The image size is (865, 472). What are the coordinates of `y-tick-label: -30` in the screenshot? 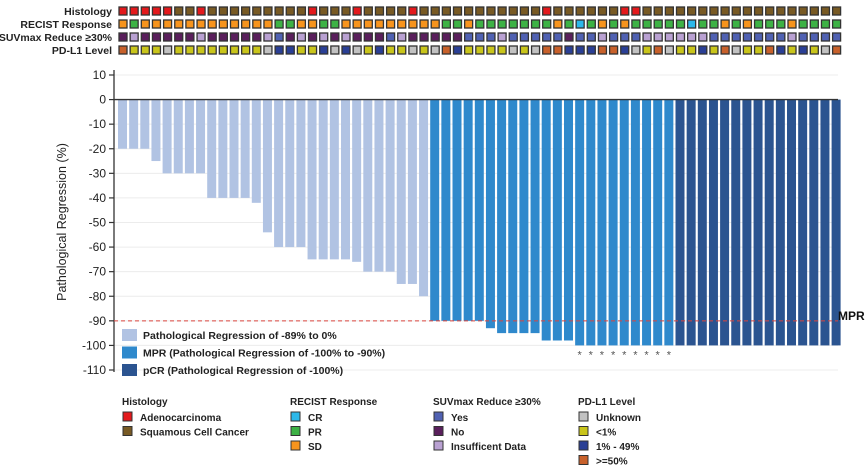 It's located at (98, 173).